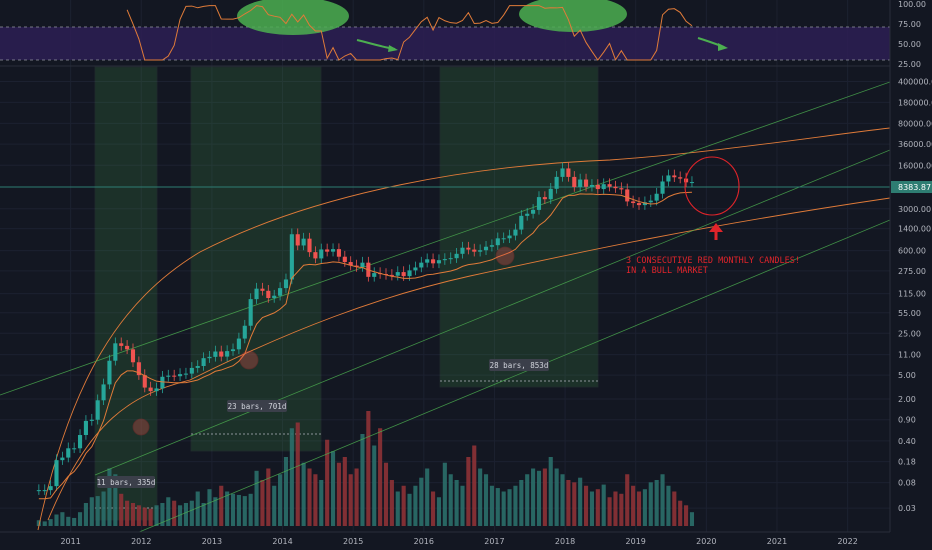 The height and width of the screenshot is (550, 932). What do you see at coordinates (257, 406) in the screenshot?
I see `bars-label-second: 23 bars, 701d` at bounding box center [257, 406].